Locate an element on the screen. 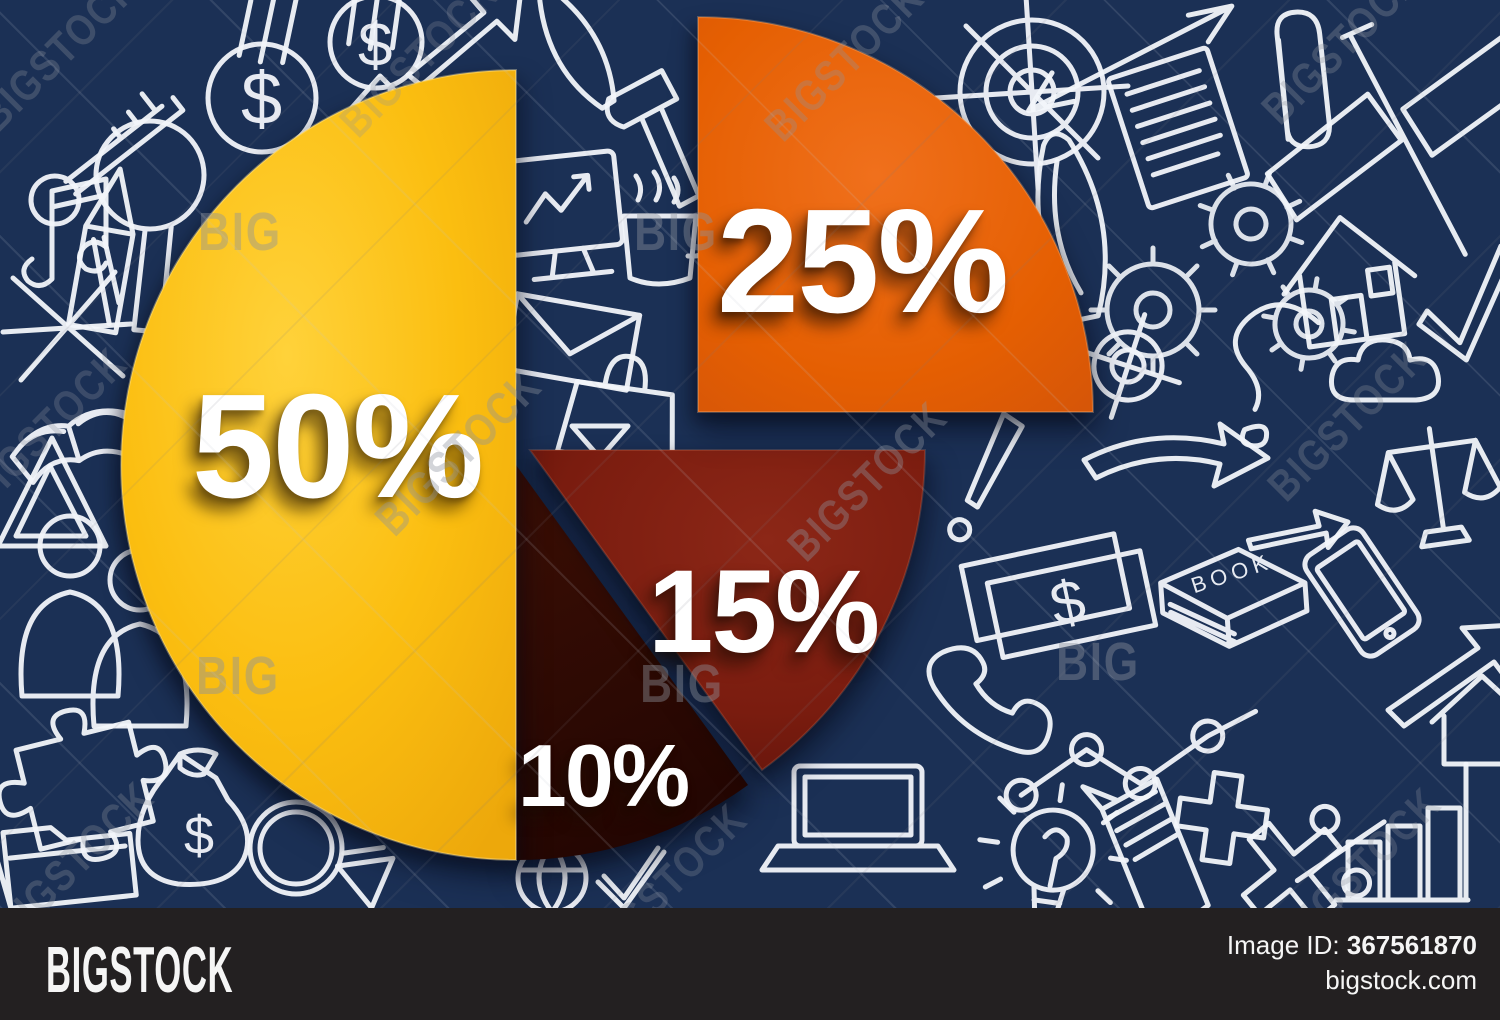 The image size is (1500, 1020). bigstock-logo: BIGSTOCK is located at coordinates (140, 971).